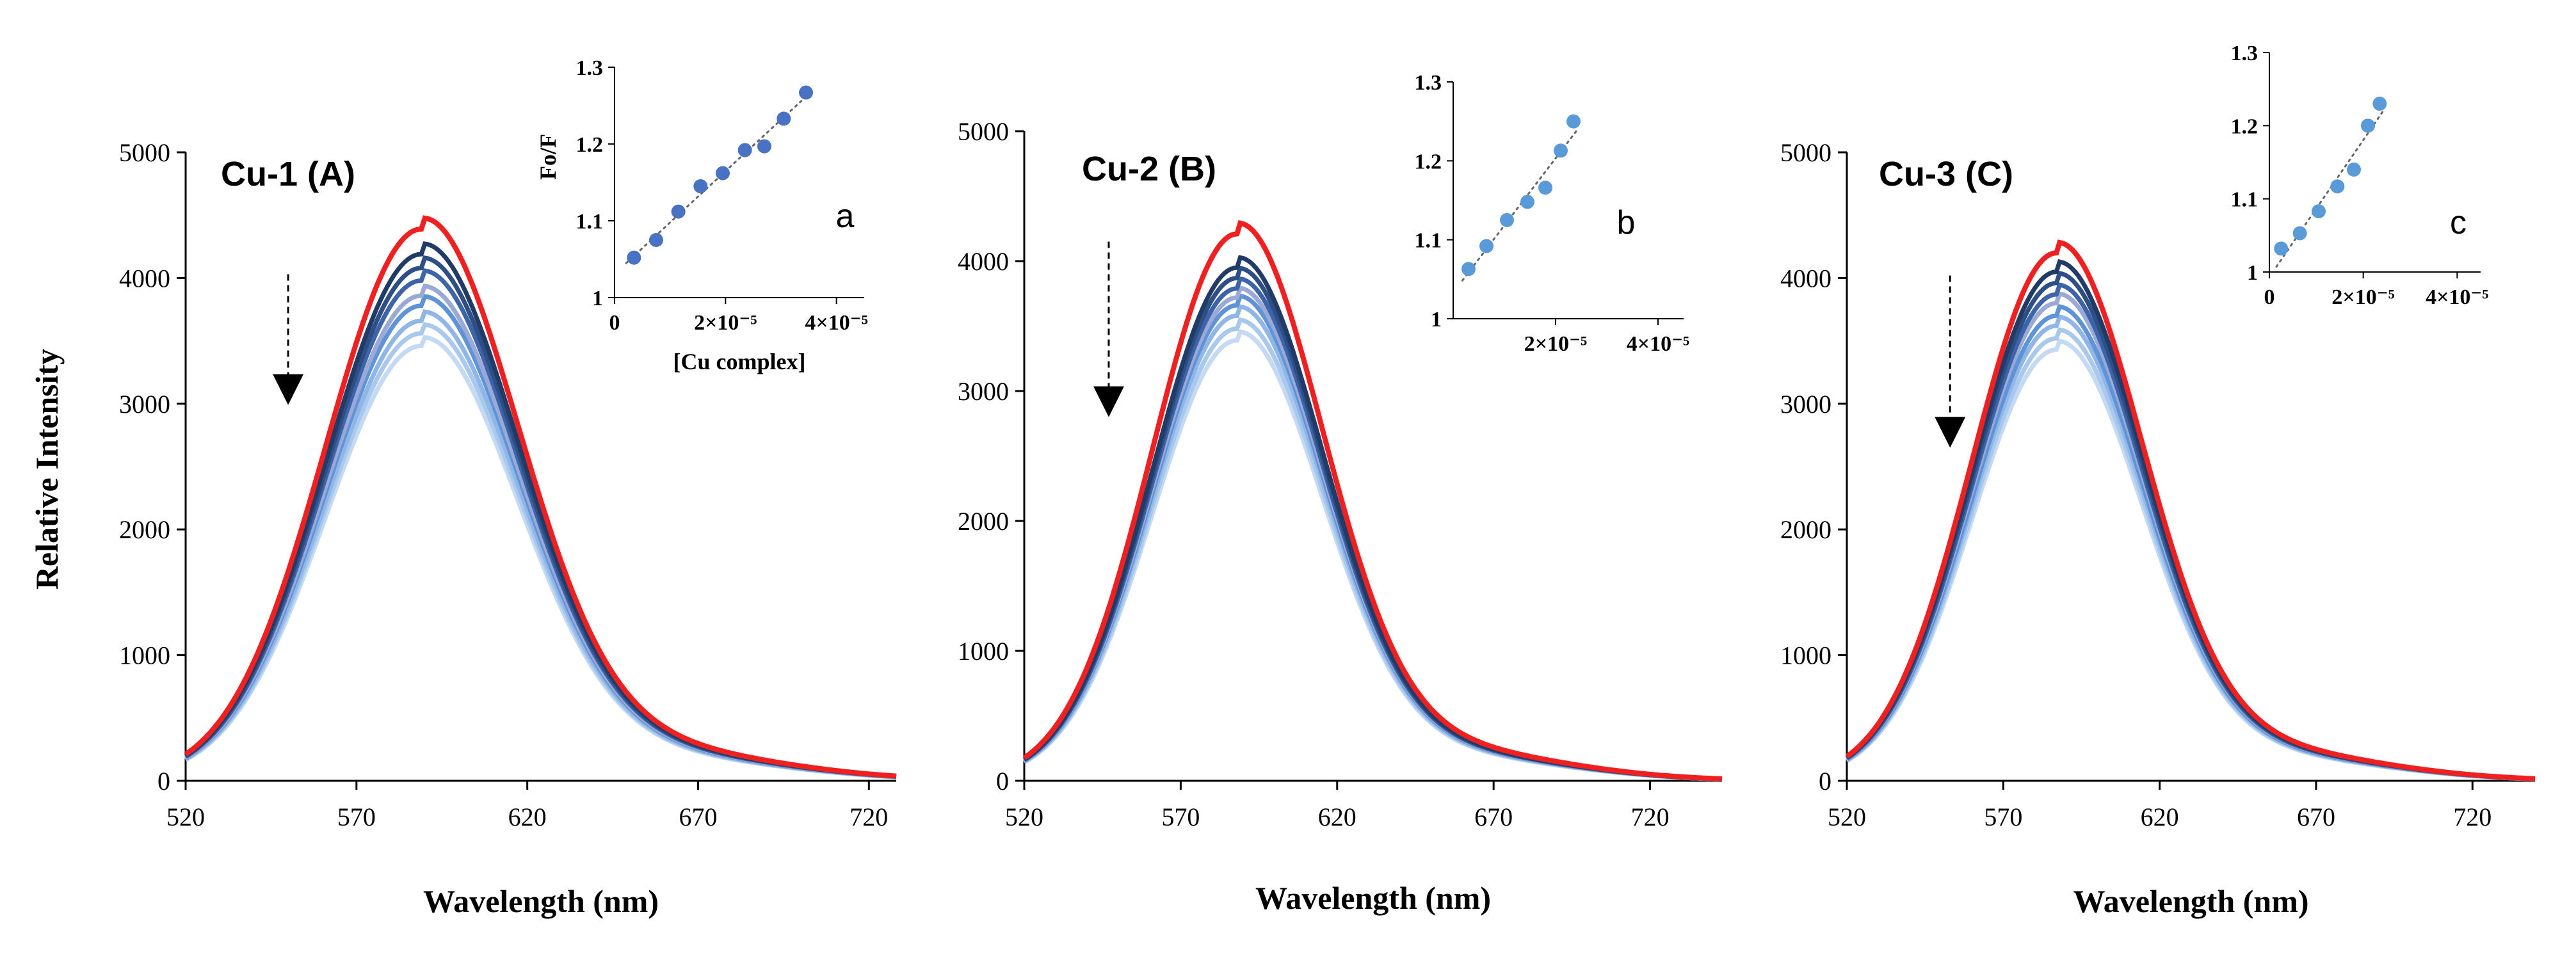 The height and width of the screenshot is (960, 2576). Describe the element at coordinates (1552, 213) in the screenshot. I see `inset-plot: 1 1.1 1.2 1.3 2×10⁻⁵ 4×10⁻⁵ b` at that location.